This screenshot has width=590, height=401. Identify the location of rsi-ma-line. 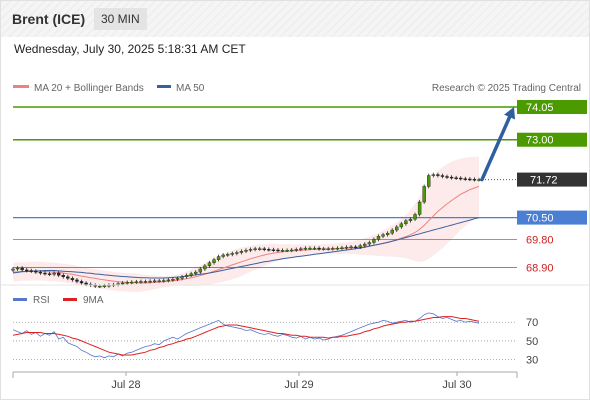
(246, 336).